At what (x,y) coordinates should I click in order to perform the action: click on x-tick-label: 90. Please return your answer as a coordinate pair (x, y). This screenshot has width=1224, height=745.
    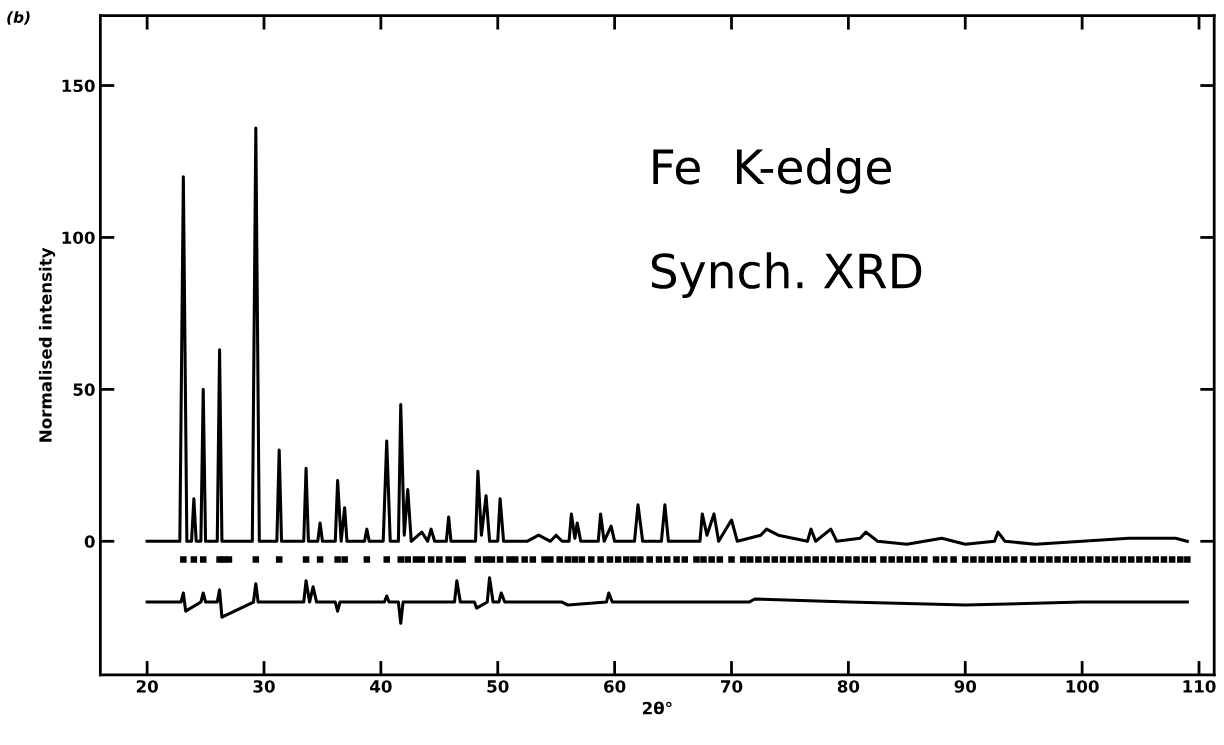
    Looking at the image, I should click on (965, 686).